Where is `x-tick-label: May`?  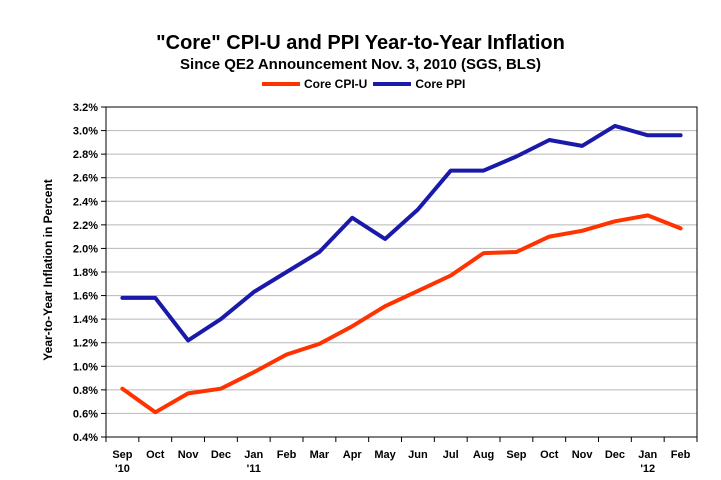
x-tick-label: May is located at coordinates (385, 455).